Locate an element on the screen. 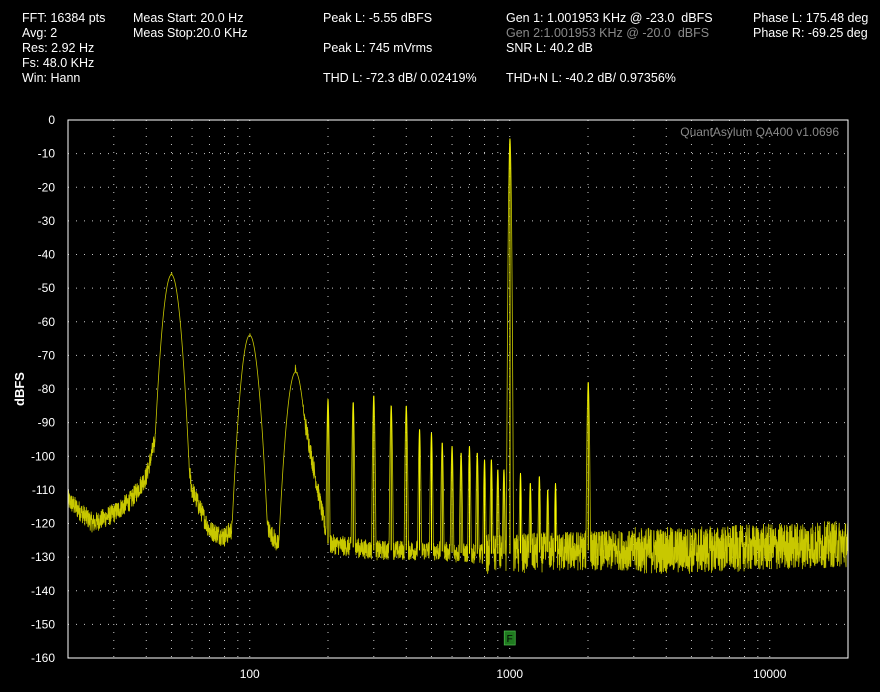  y-tick-label: -50 is located at coordinates (47, 288).